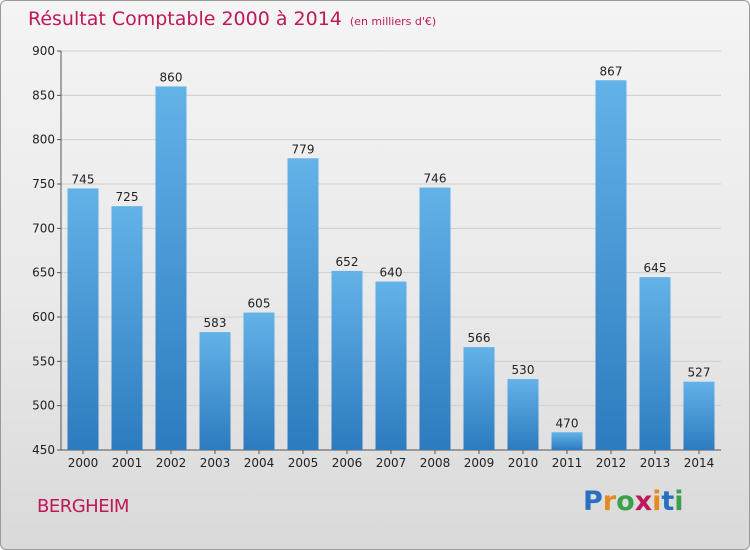  What do you see at coordinates (611, 71) in the screenshot?
I see `data-label: 867` at bounding box center [611, 71].